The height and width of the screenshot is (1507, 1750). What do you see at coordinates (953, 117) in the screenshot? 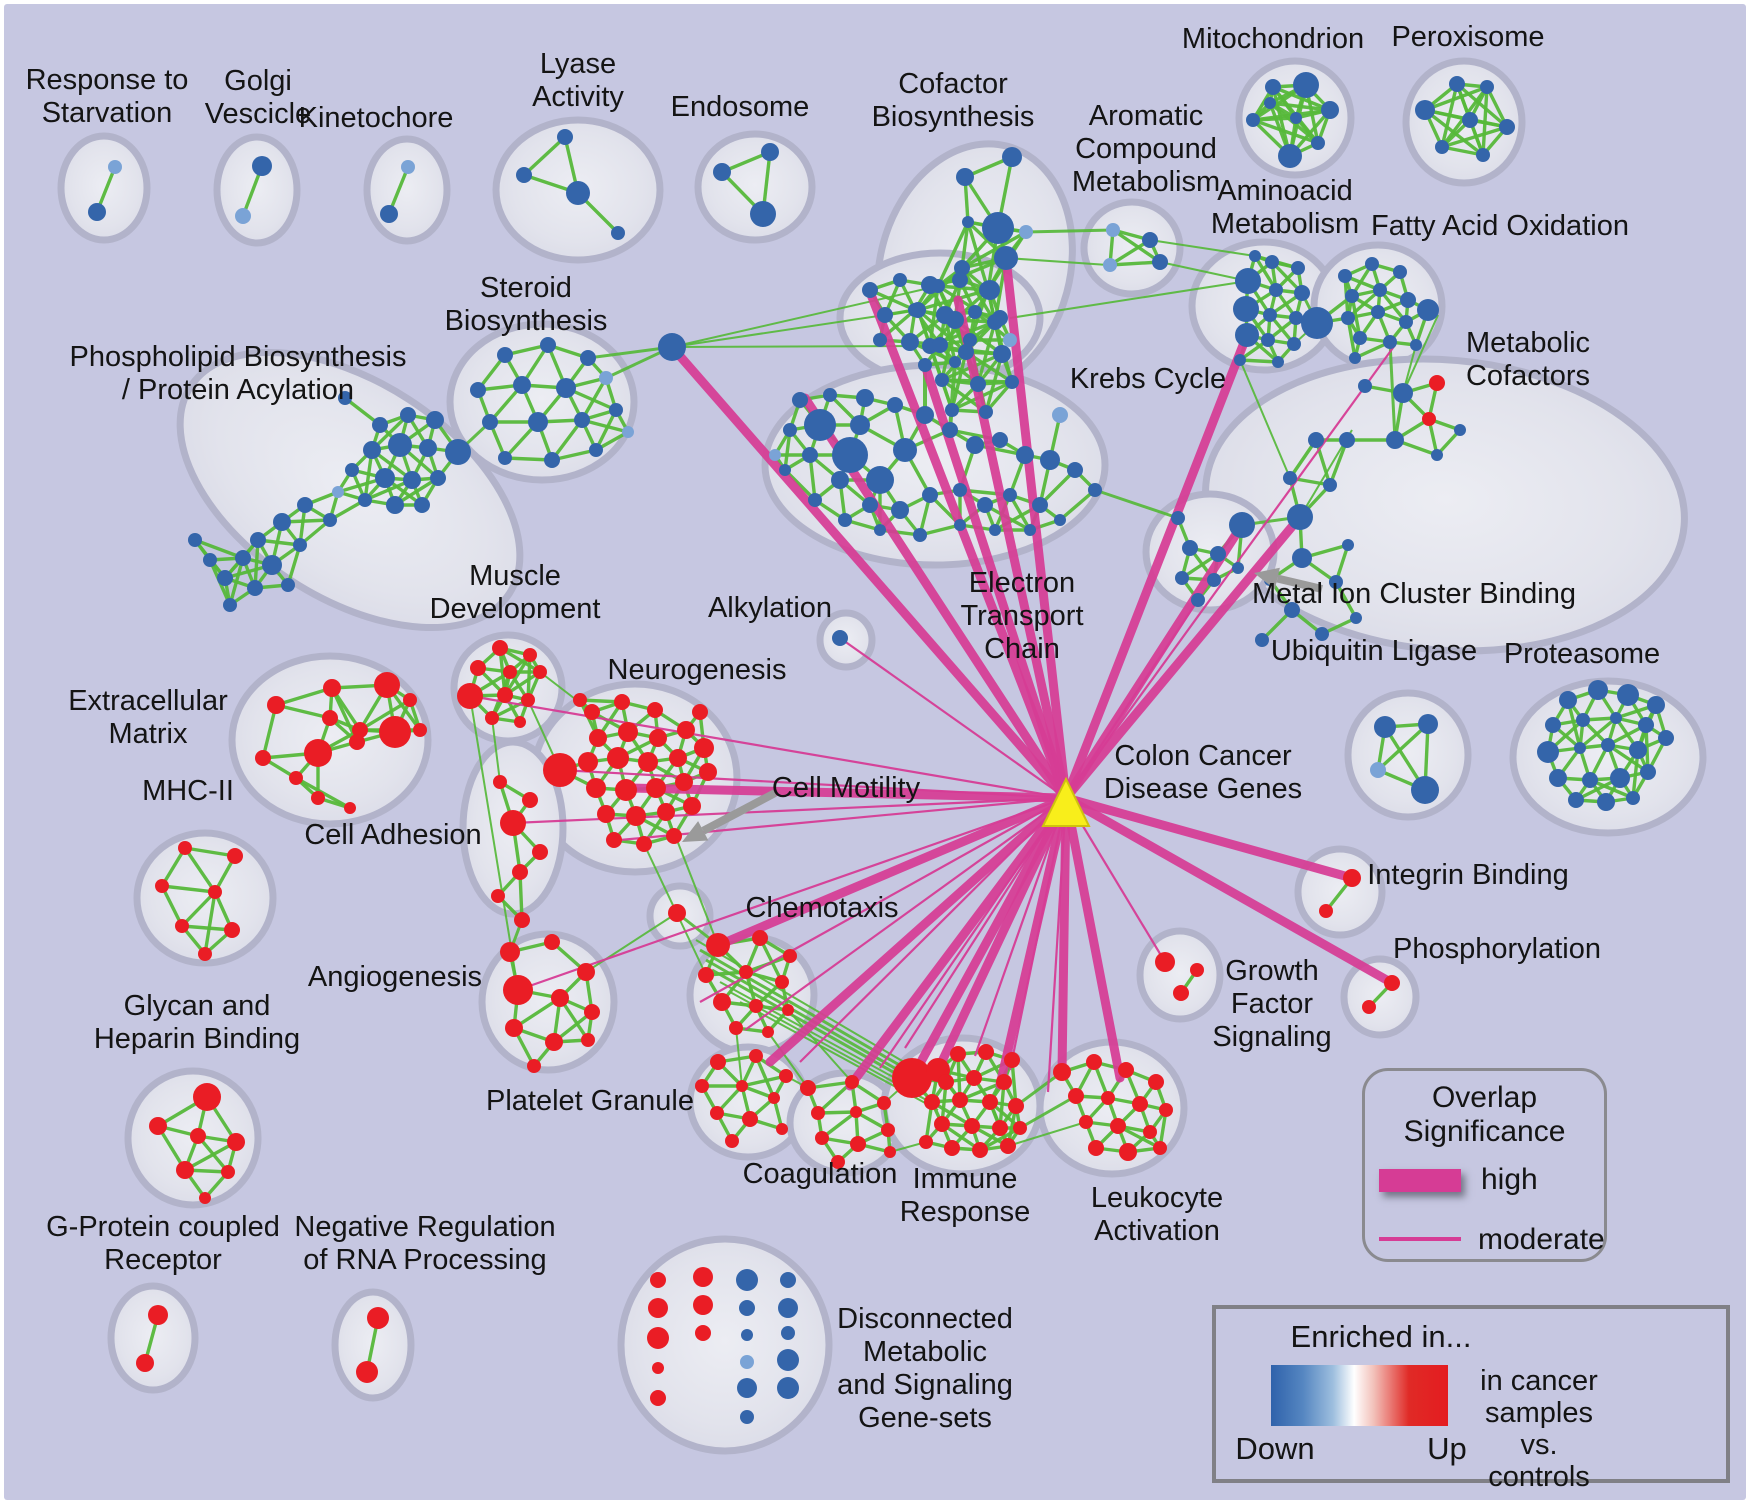
I see `cluster-label-cofactor-biosynthesis-line2: Biosynthesis` at bounding box center [953, 117].